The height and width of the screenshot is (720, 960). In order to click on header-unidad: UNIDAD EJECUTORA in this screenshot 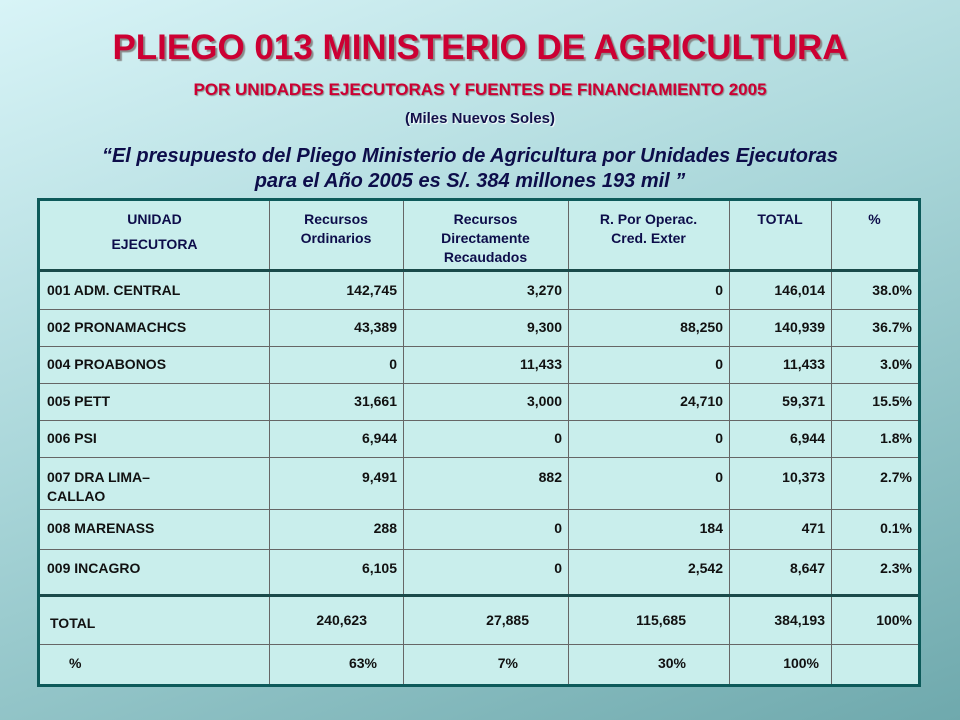, I will do `click(154, 232)`.